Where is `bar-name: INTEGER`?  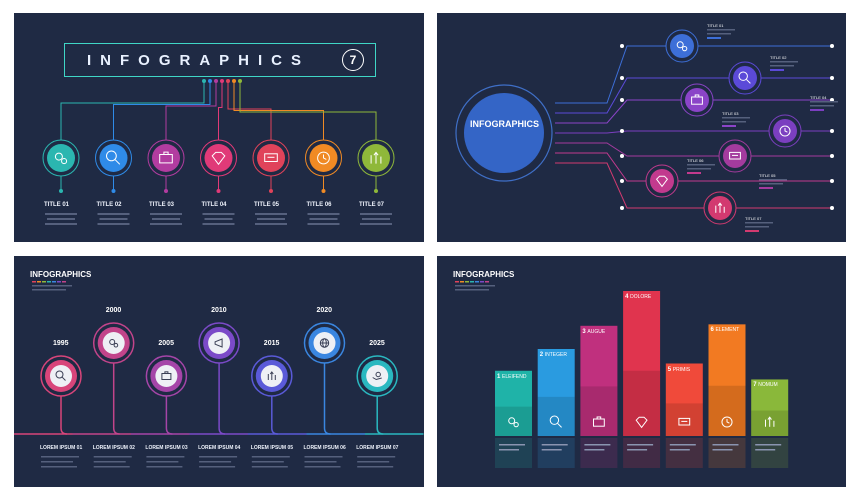
bar-name: INTEGER is located at coordinates (555, 355).